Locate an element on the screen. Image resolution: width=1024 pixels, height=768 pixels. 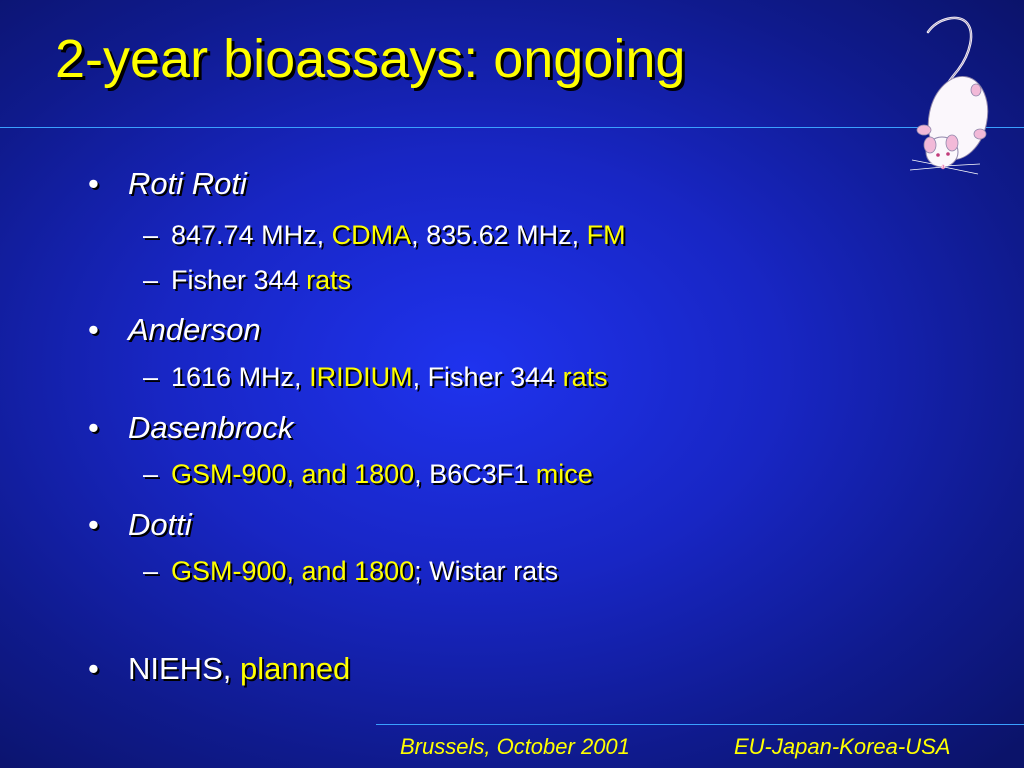
bullet-niehs: • NIEHS, planned is located at coordinates (219, 669).